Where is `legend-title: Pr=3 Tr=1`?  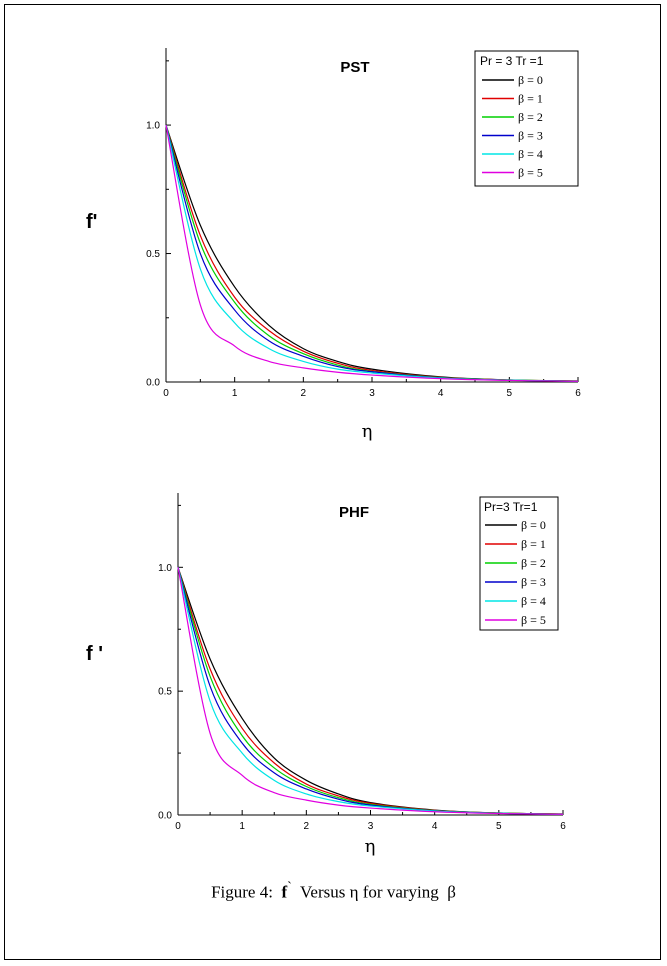 legend-title: Pr=3 Tr=1 is located at coordinates (511, 507).